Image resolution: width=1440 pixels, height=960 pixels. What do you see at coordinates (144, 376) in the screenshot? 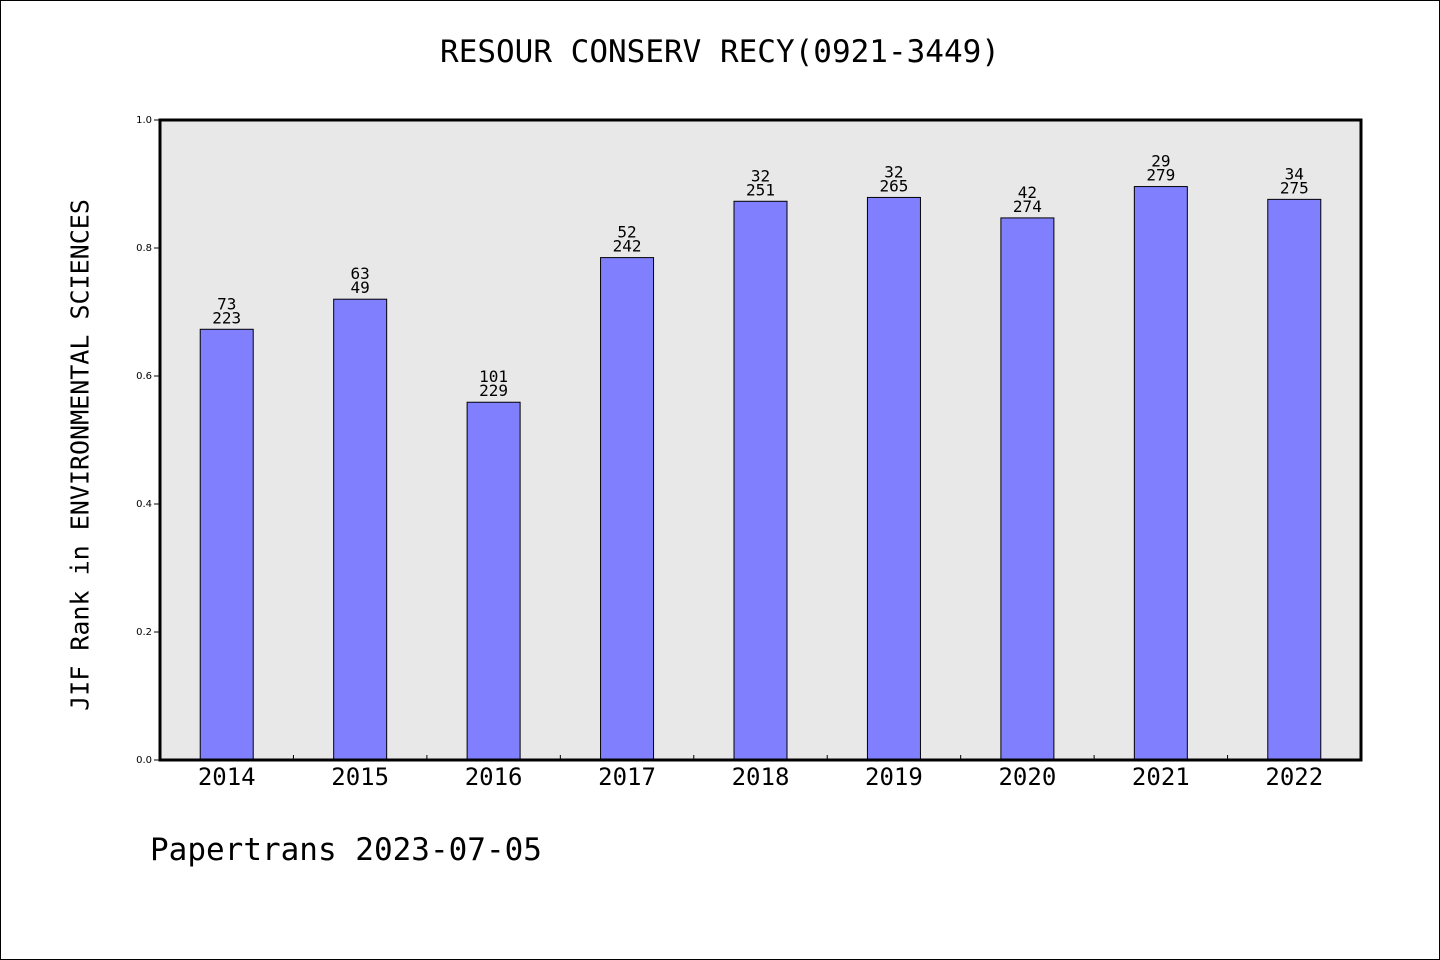
I see `y-tick-label: 0.6` at bounding box center [144, 376].